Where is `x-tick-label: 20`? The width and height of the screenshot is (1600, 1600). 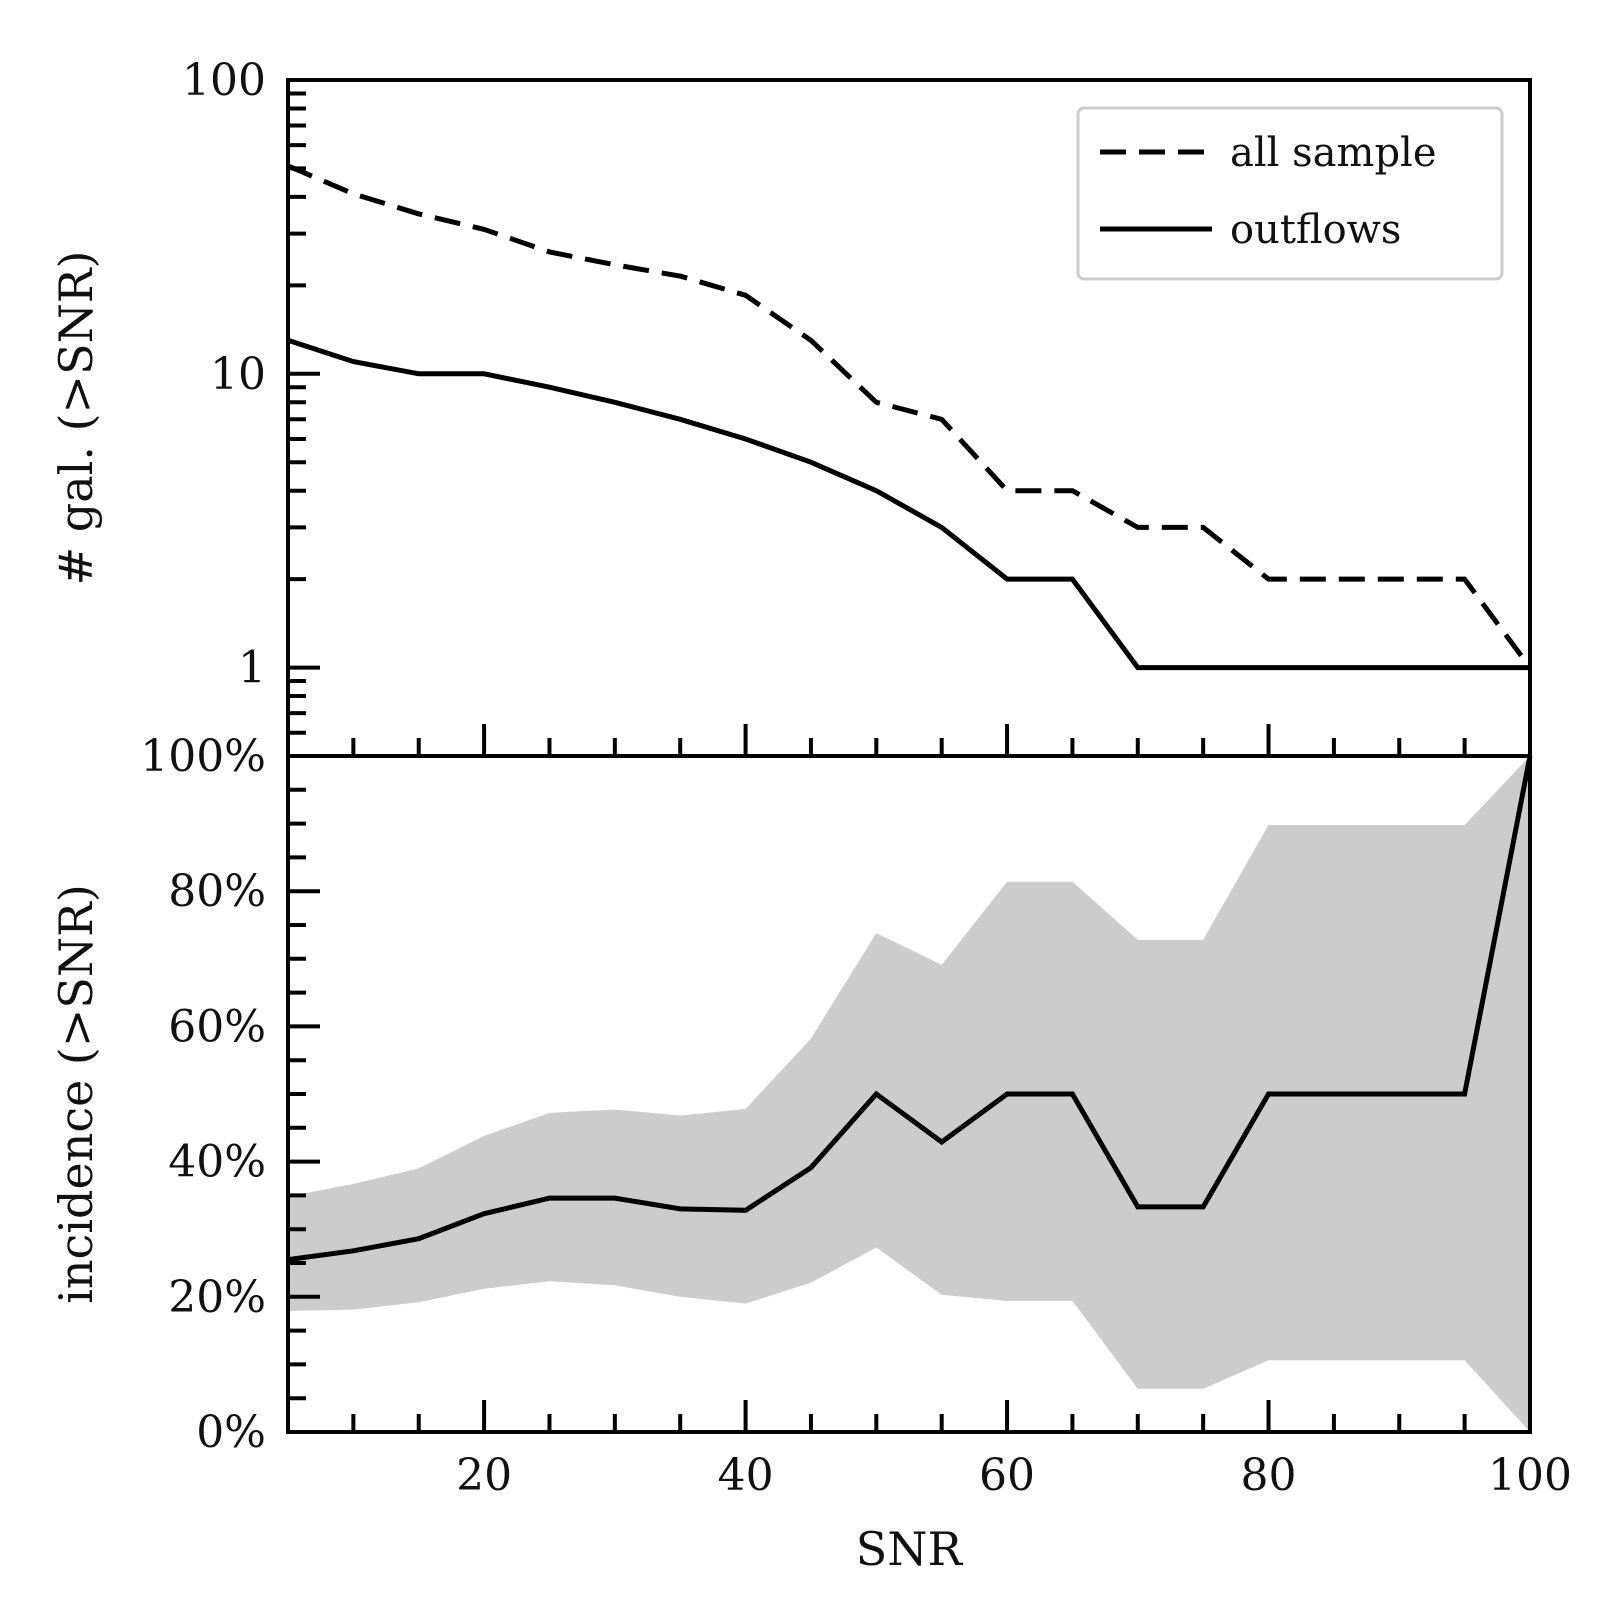 x-tick-label: 20 is located at coordinates (484, 1475).